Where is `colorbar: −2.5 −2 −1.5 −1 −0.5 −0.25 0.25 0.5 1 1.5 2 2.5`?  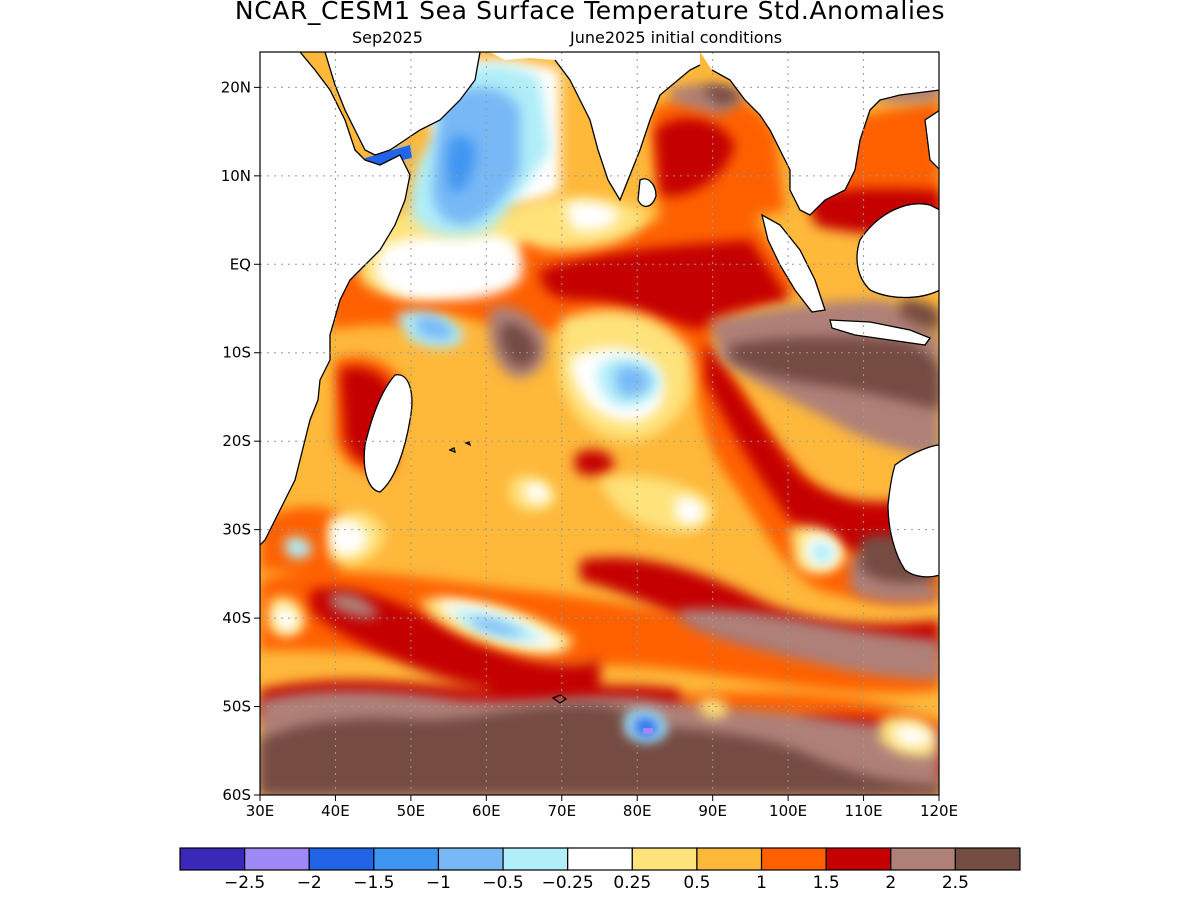
colorbar: −2.5 −2 −1.5 −1 −0.5 −0.25 0.25 0.5 1 1.5 2 2.5 is located at coordinates (600, 870).